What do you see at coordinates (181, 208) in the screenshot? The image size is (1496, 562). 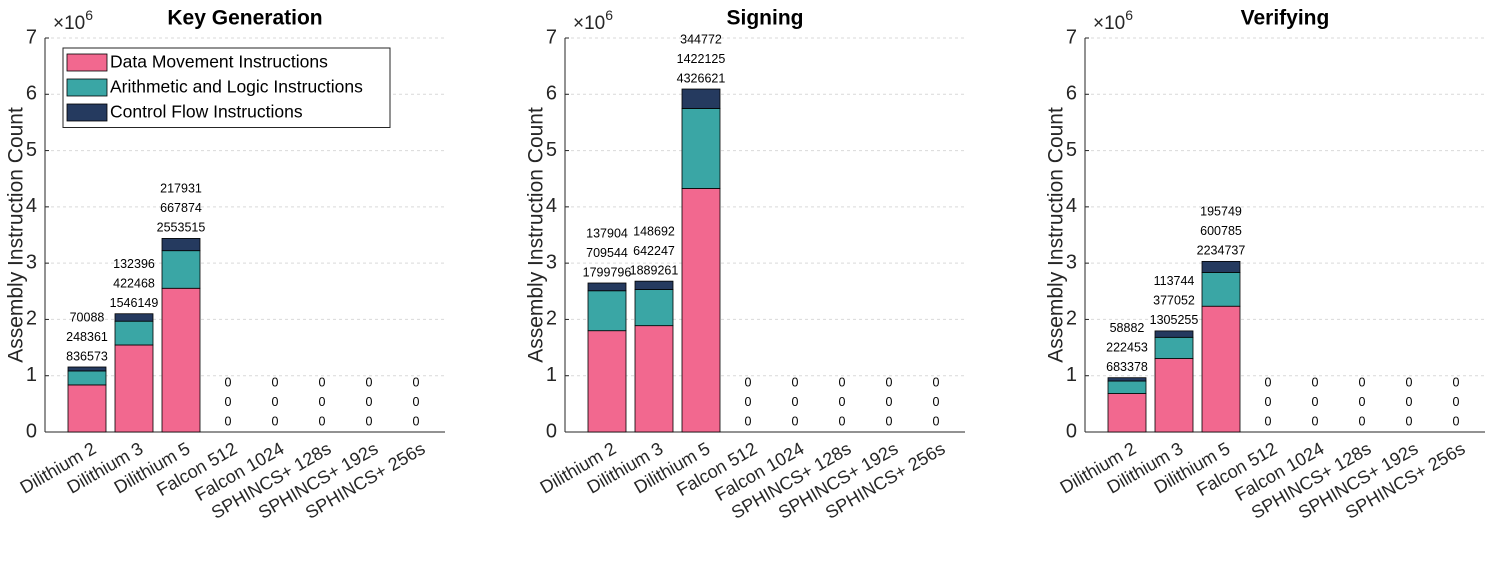 I see `data-label: 667874` at bounding box center [181, 208].